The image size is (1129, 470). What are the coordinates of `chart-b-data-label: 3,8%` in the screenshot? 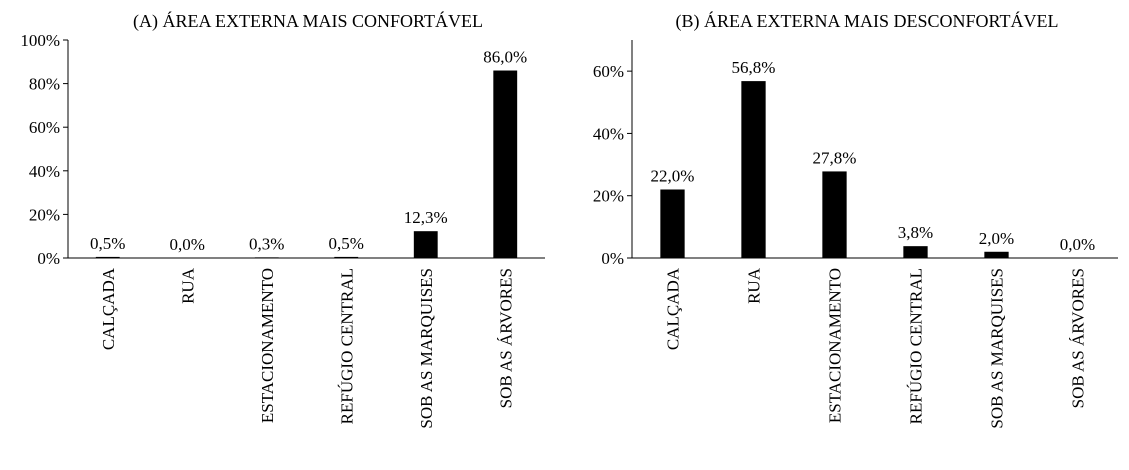 It's located at (915, 232).